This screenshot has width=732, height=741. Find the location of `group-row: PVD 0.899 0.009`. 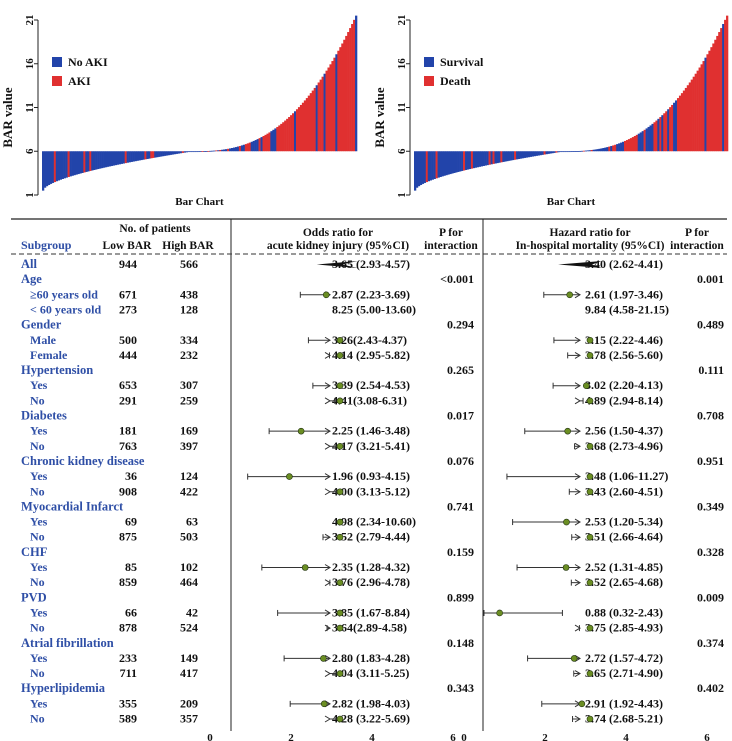

group-row: PVD 0.899 0.009 is located at coordinates (372, 597).